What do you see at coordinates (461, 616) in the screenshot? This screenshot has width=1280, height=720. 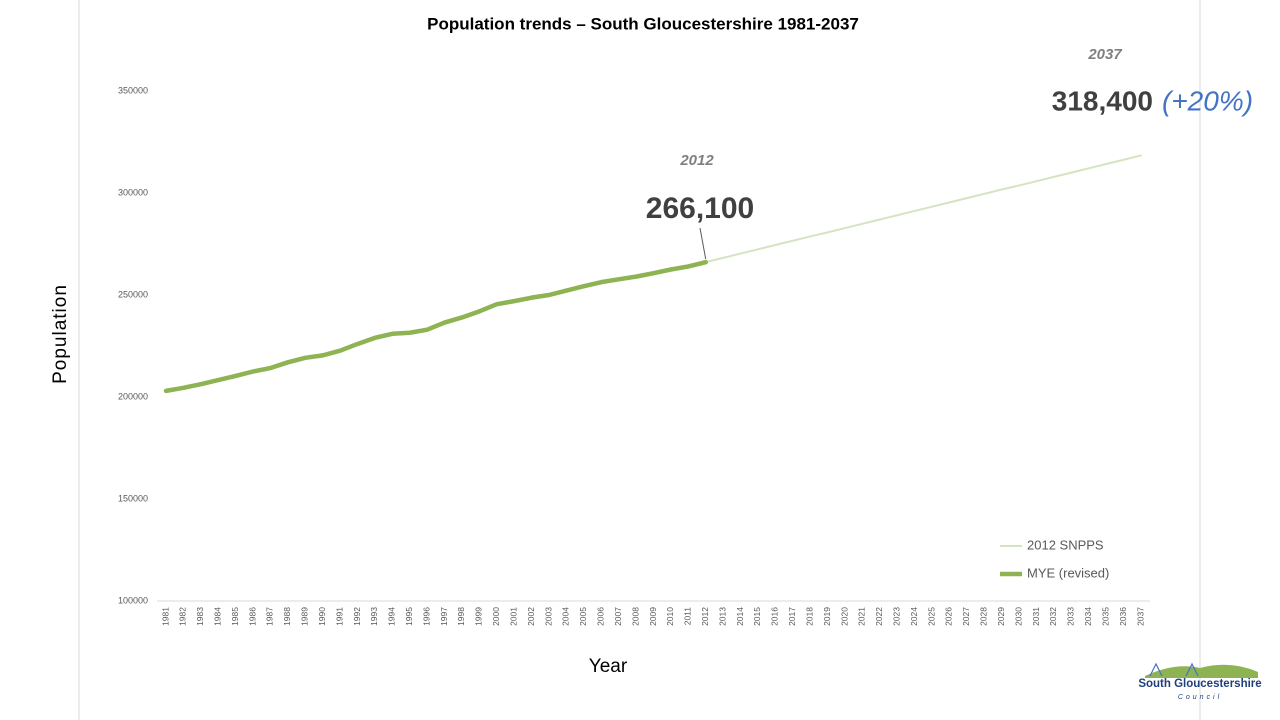 I see `x-tick-label: 1998` at bounding box center [461, 616].